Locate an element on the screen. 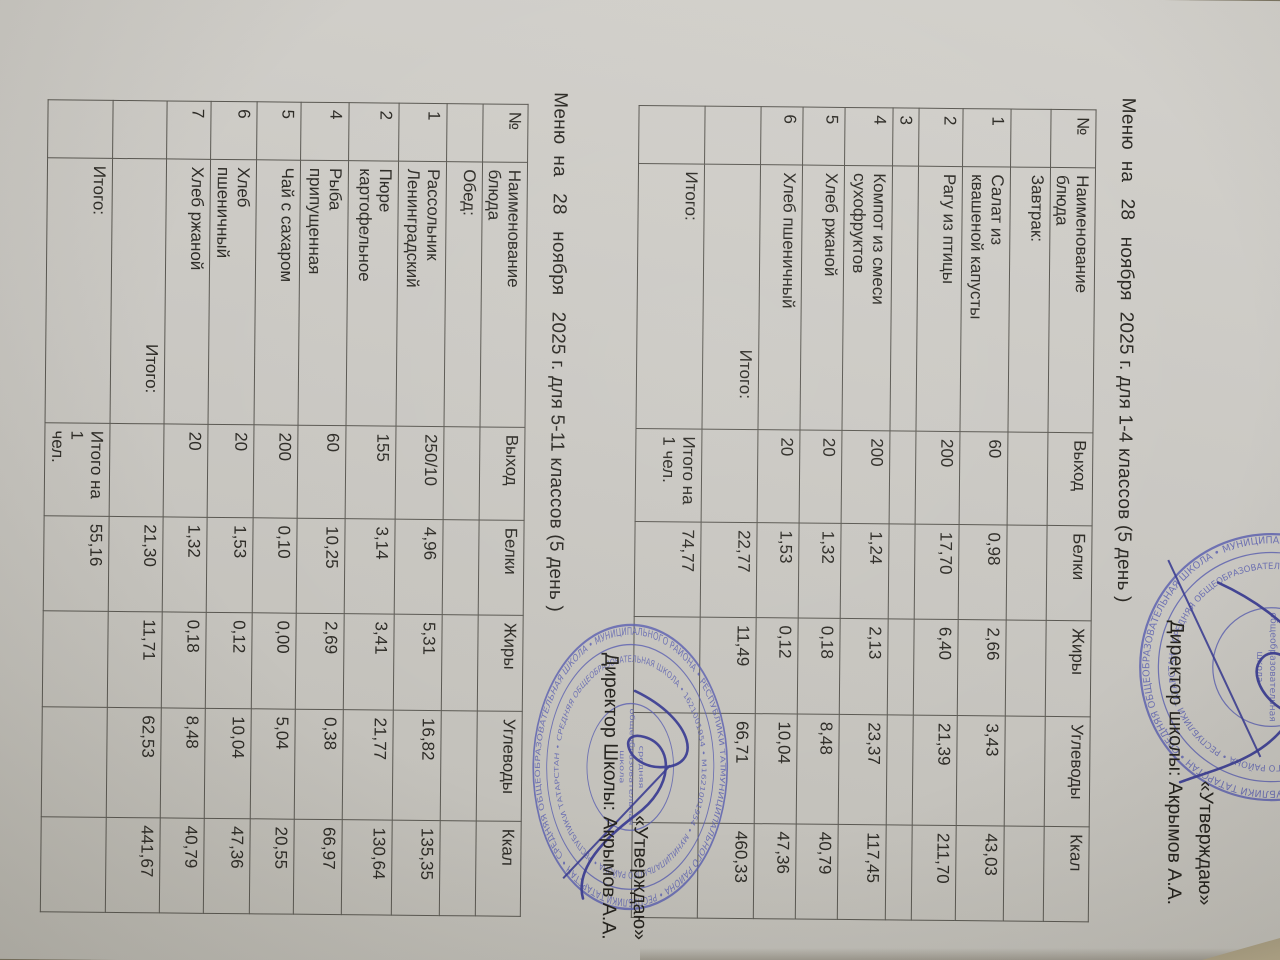 The width and height of the screenshot is (1280, 960). table-cell: 3 is located at coordinates (905, 137).